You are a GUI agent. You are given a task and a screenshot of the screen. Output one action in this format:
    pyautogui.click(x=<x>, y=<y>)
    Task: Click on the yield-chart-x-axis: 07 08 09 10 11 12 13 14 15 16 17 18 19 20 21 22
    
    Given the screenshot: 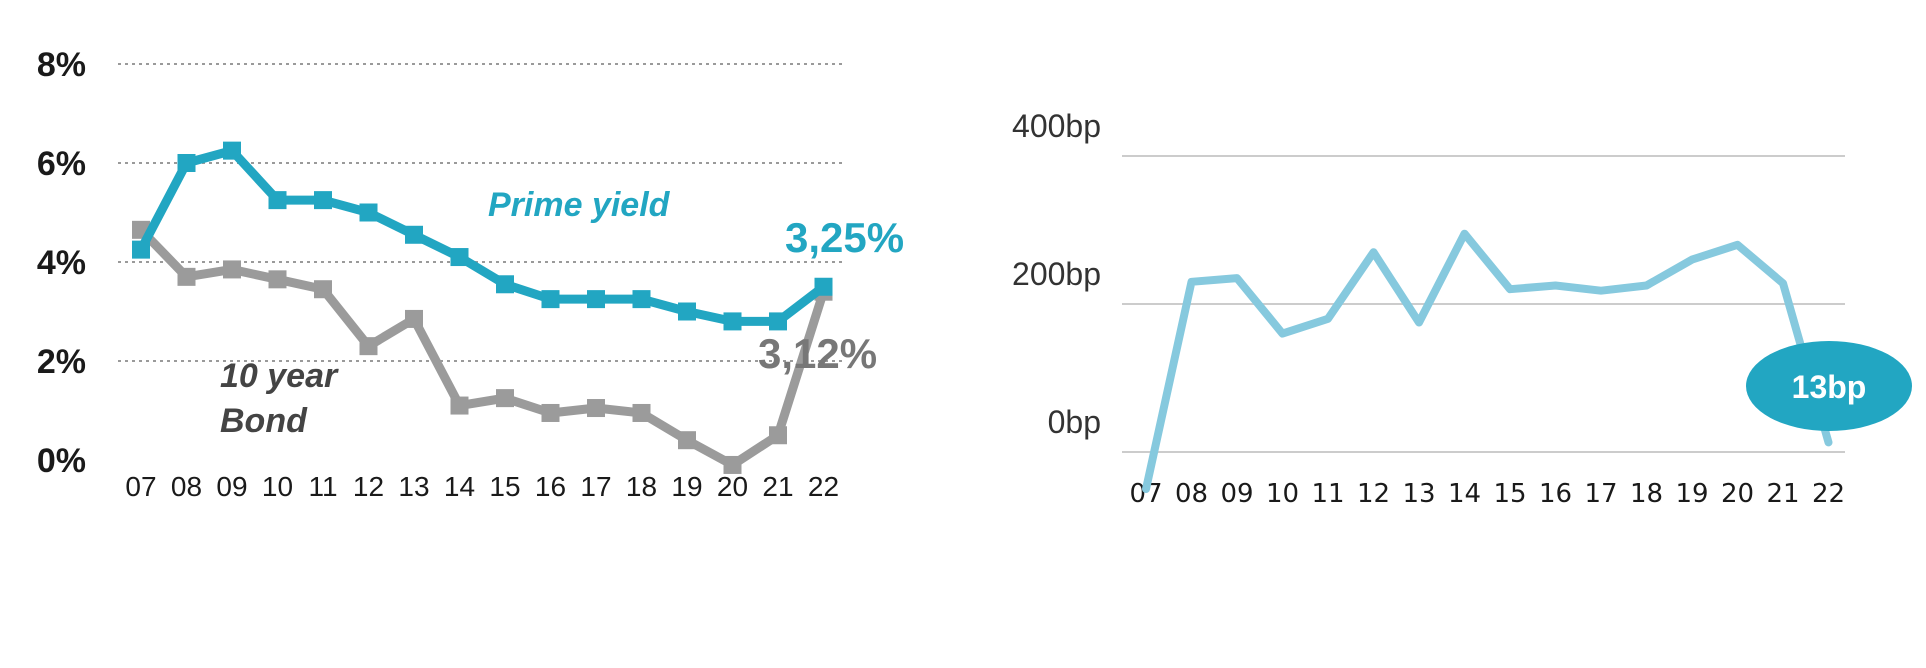 What is the action you would take?
    pyautogui.click(x=482, y=486)
    